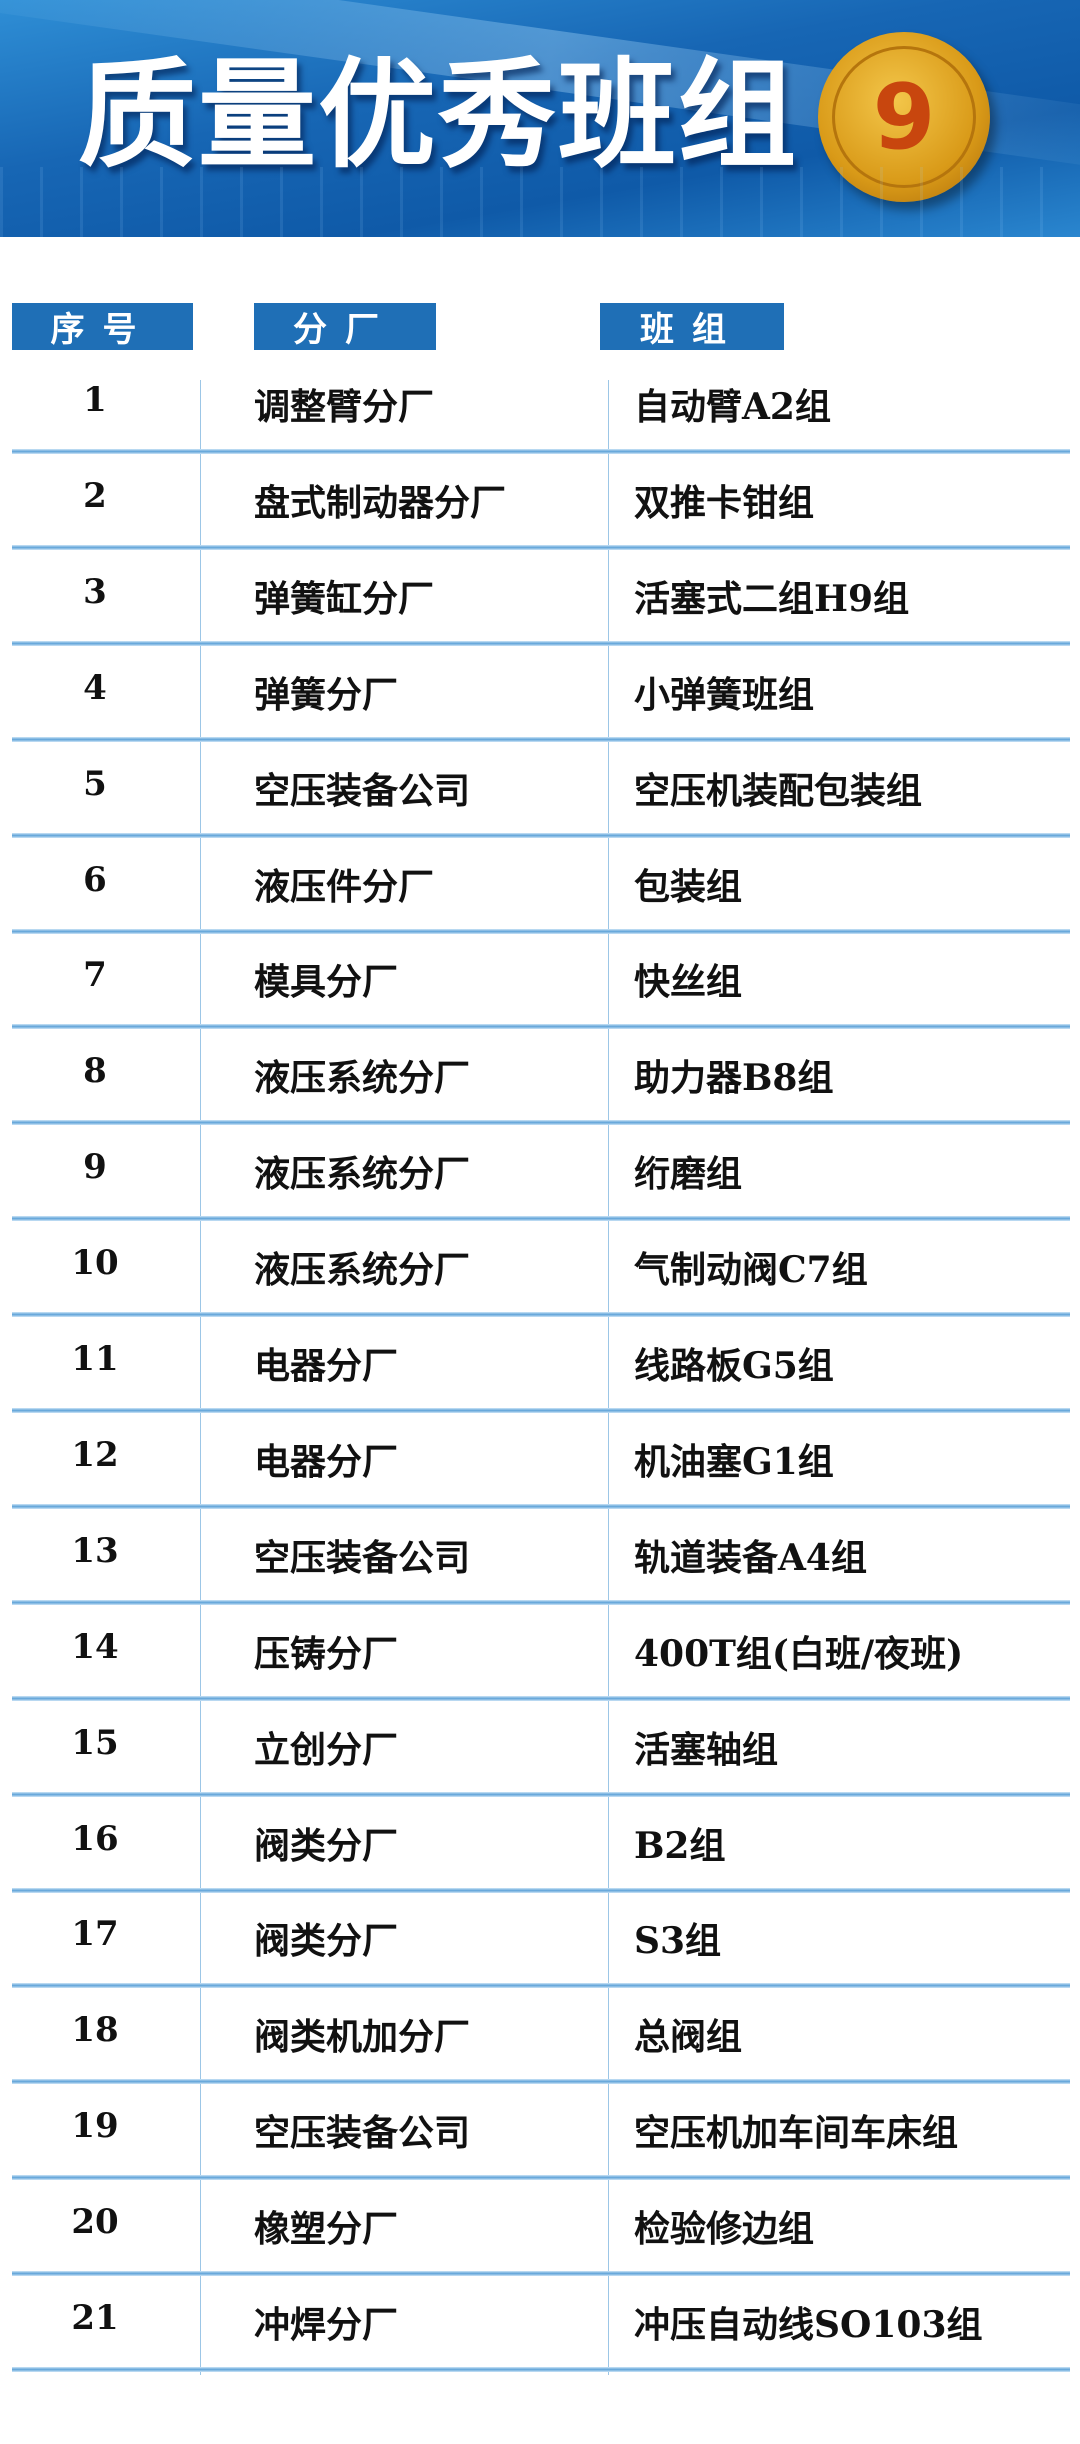 The height and width of the screenshot is (2444, 1080). Describe the element at coordinates (772, 598) in the screenshot. I see `row-team: 活塞式二组H9组` at that location.